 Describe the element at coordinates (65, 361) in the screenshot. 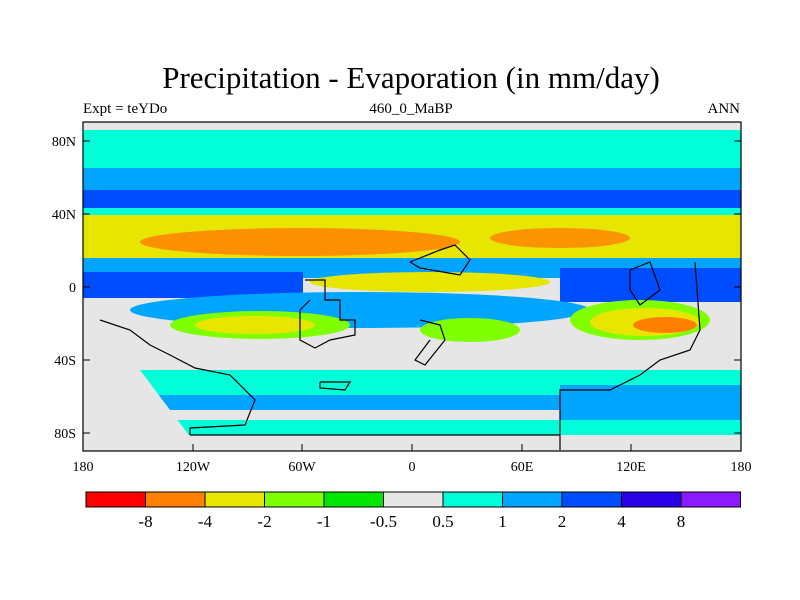

I see `lat-tick-40s: 40S` at that location.